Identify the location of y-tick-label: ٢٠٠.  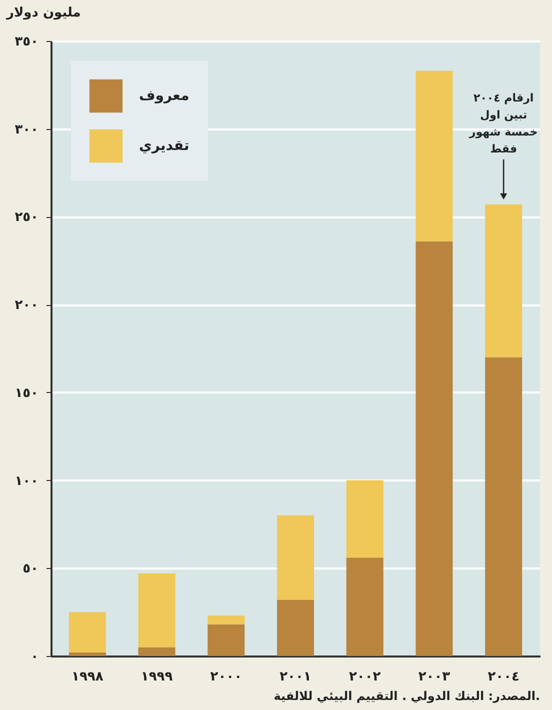
(26, 306).